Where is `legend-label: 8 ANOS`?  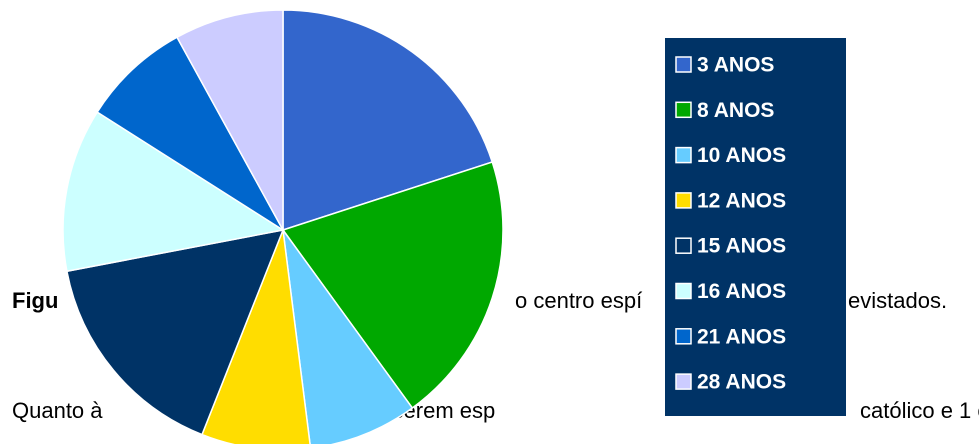
legend-label: 8 ANOS is located at coordinates (735, 110).